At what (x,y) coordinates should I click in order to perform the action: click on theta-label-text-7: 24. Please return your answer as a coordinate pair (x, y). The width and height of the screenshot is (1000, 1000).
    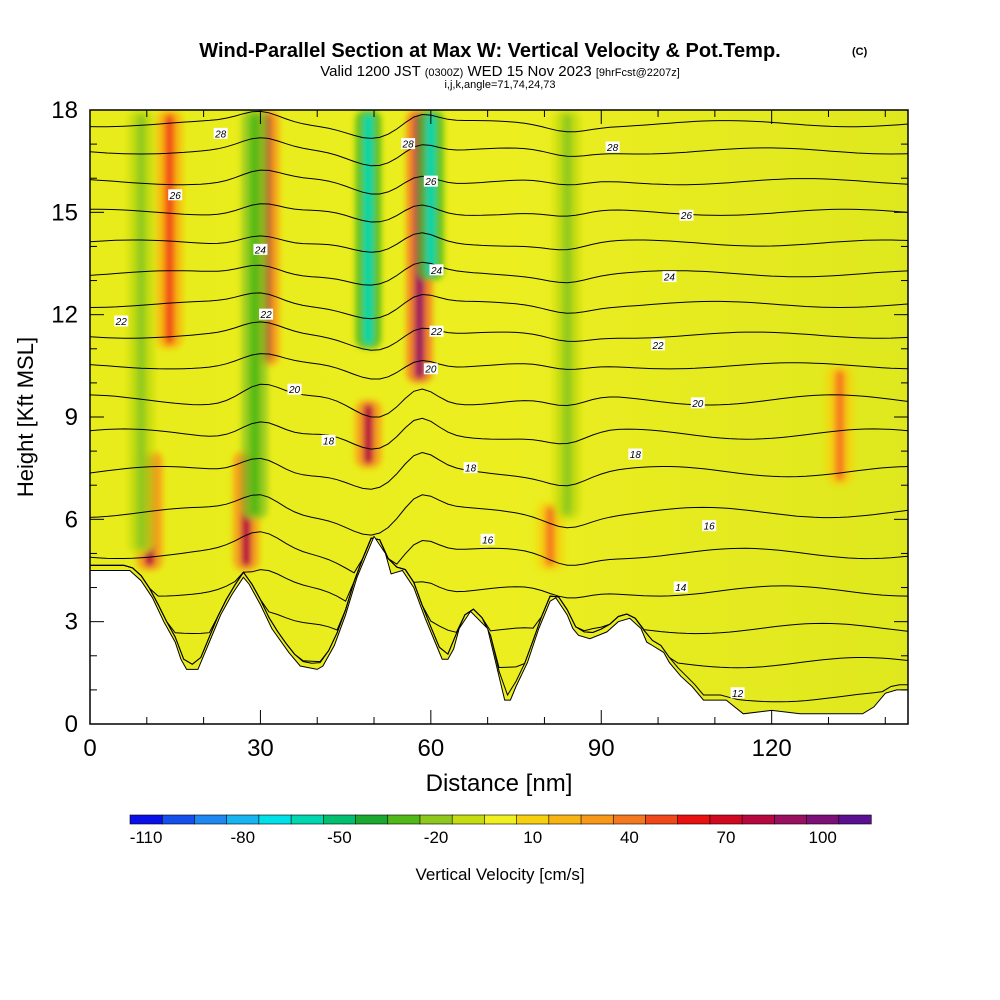
    Looking at the image, I should click on (436, 271).